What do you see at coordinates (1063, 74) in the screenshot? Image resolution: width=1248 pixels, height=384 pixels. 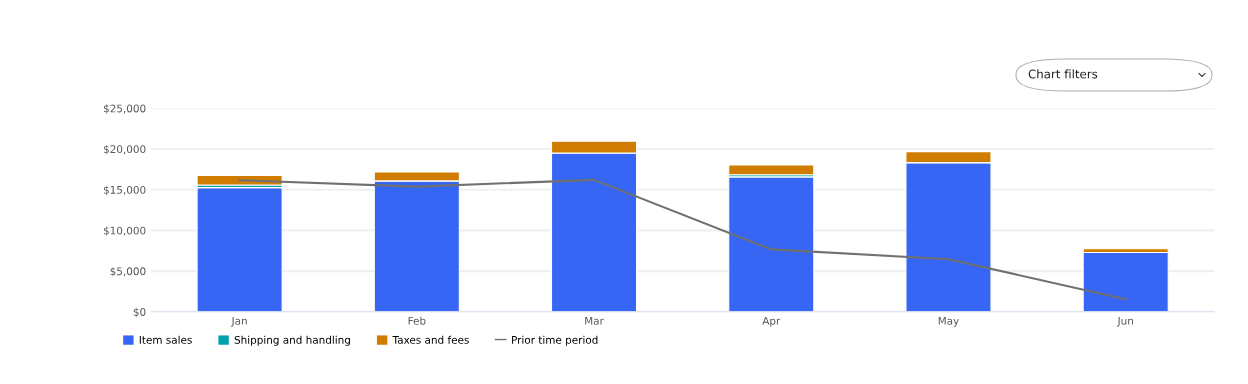 I see `text: Chart filters` at bounding box center [1063, 74].